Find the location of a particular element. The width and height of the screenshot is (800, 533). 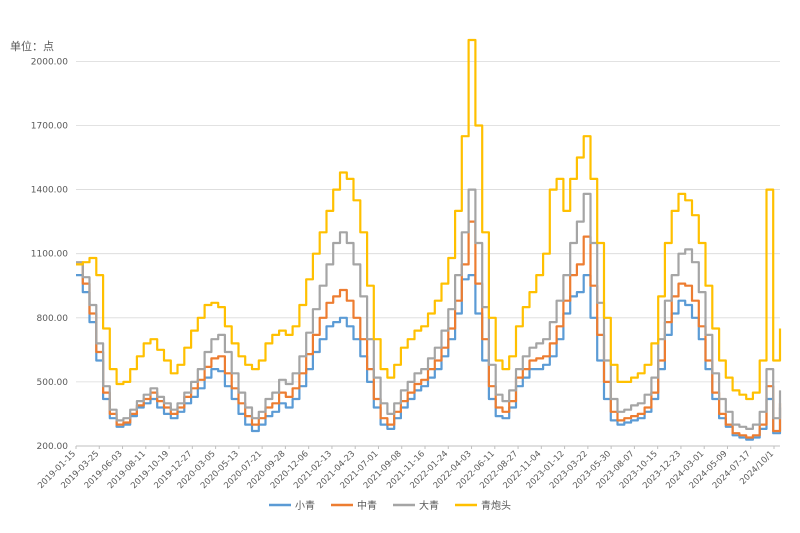

y-tick-label: 2000.00 is located at coordinates (49, 62).